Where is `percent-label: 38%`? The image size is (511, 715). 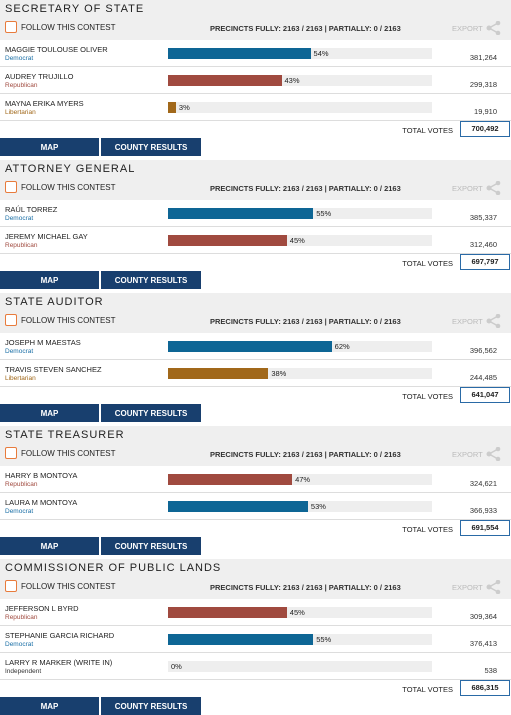
percent-label: 38% is located at coordinates (279, 373).